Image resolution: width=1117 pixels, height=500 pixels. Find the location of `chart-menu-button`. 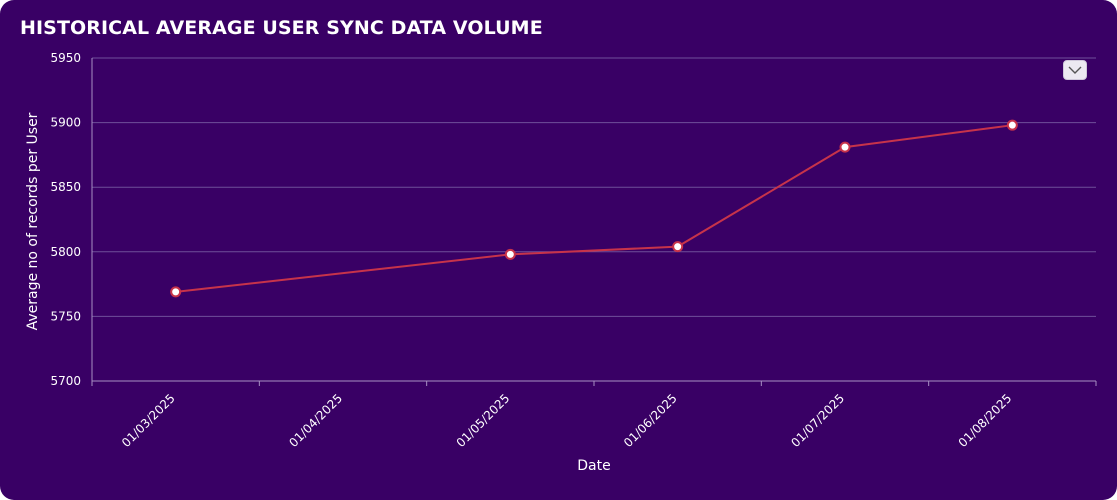

chart-menu-button is located at coordinates (1075, 70).